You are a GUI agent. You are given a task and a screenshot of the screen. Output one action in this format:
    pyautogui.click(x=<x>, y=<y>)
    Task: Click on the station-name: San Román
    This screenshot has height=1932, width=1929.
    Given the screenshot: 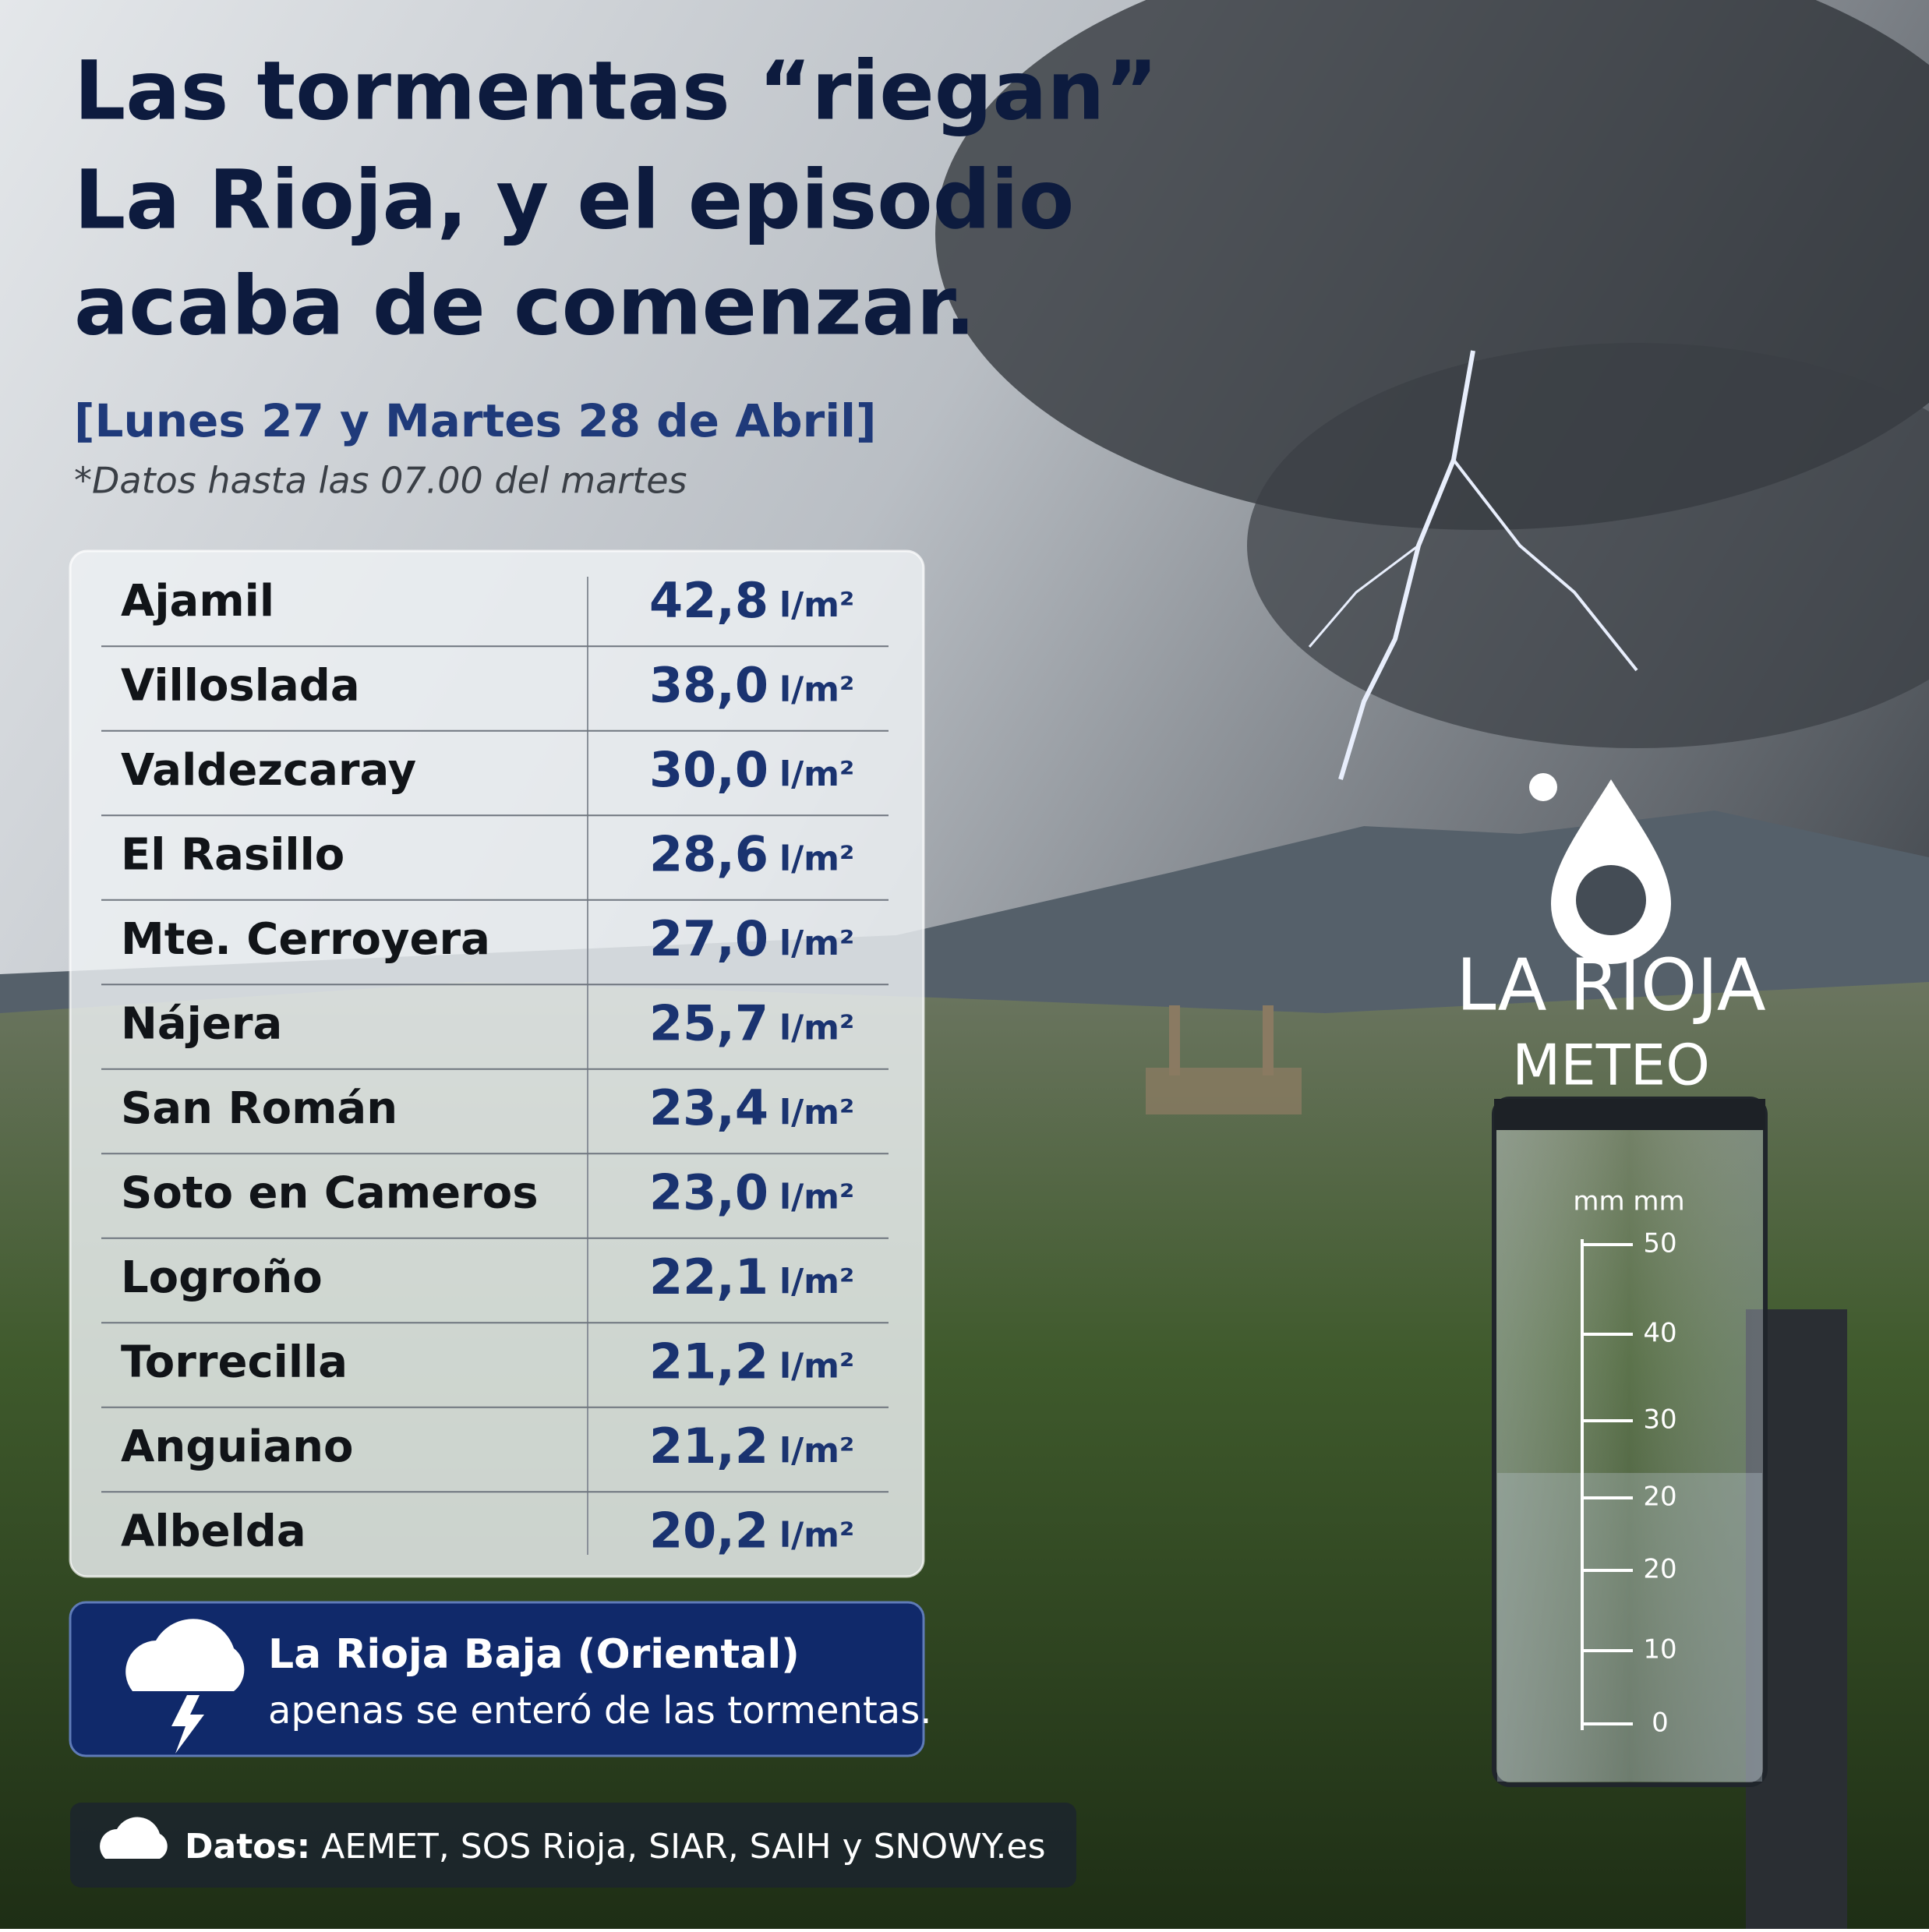 What is the action you would take?
    pyautogui.click(x=259, y=1108)
    